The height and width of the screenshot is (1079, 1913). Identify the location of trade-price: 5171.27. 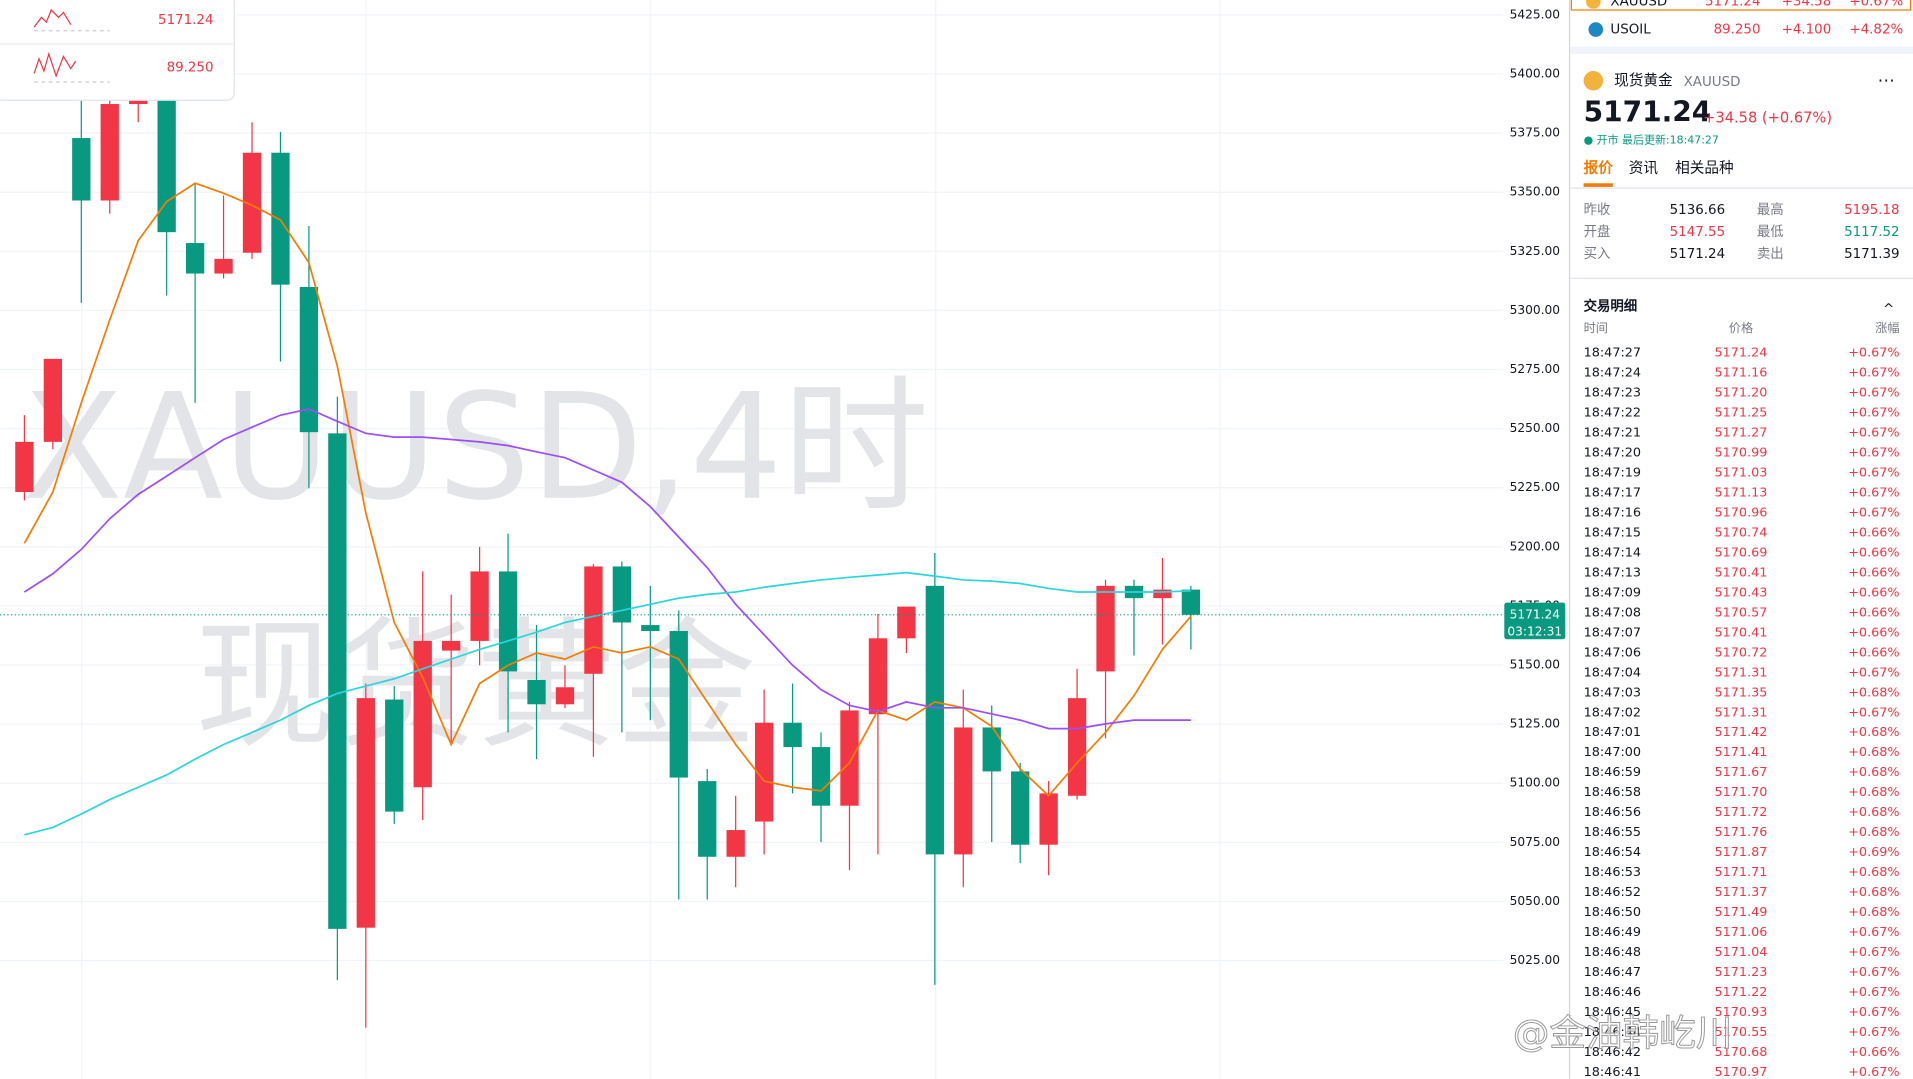
(1741, 432).